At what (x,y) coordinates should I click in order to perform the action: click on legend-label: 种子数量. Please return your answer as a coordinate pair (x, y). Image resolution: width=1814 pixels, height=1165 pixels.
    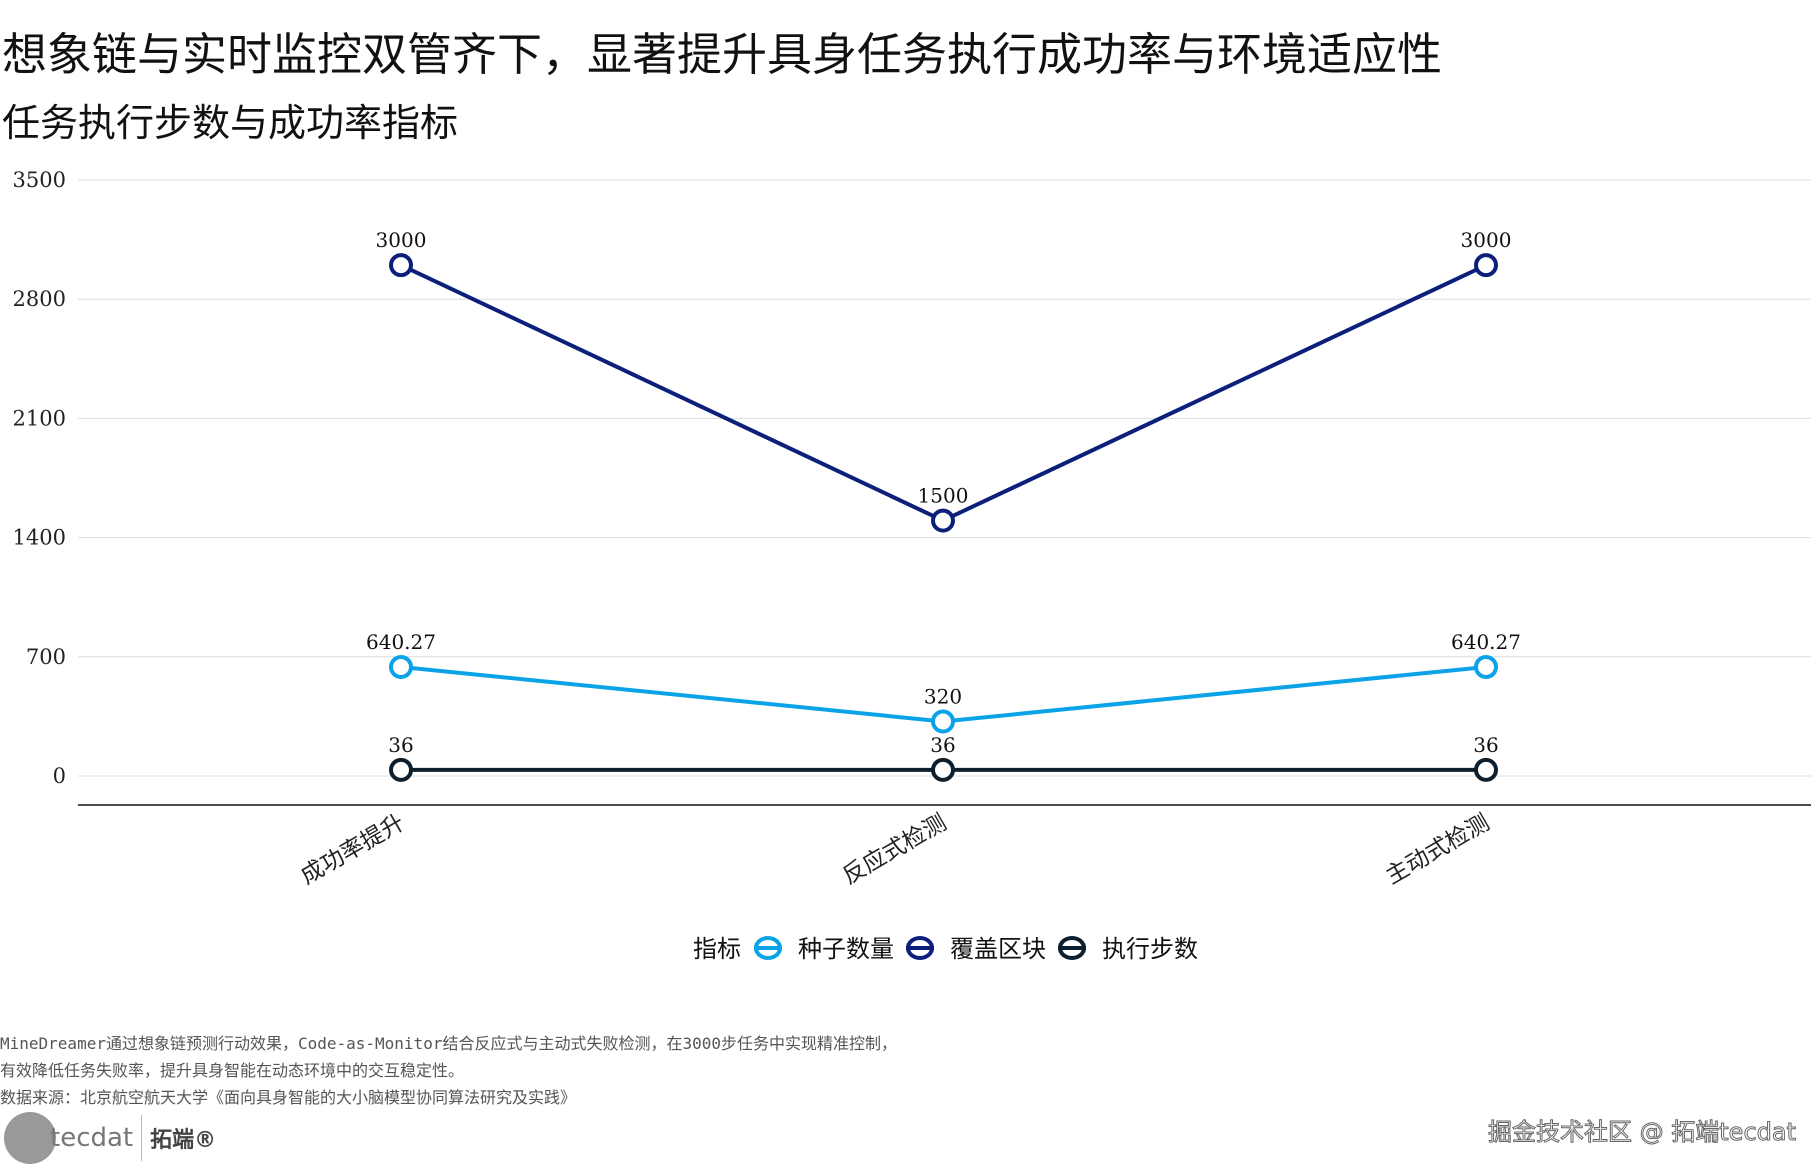
    Looking at the image, I should click on (846, 949).